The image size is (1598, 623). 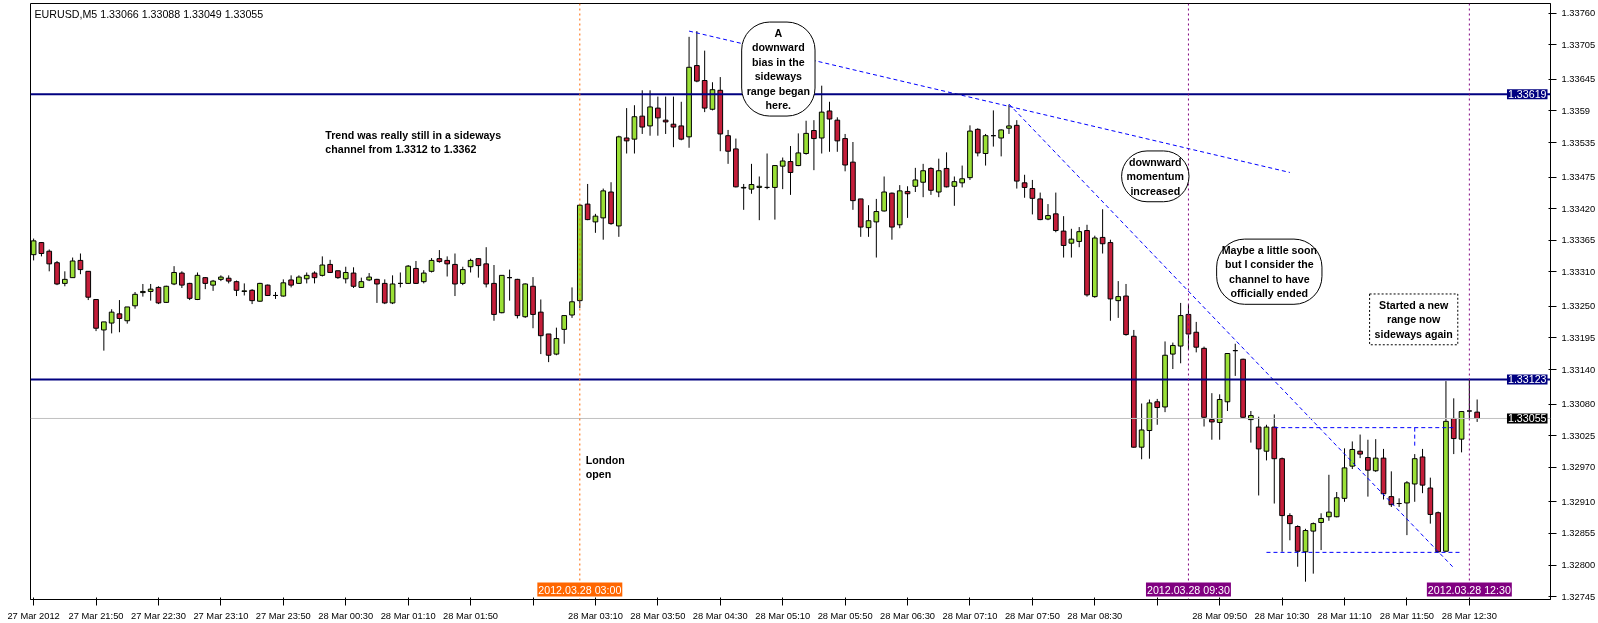 What do you see at coordinates (1578, 79) in the screenshot?
I see `y-tick-label: 1.33645` at bounding box center [1578, 79].